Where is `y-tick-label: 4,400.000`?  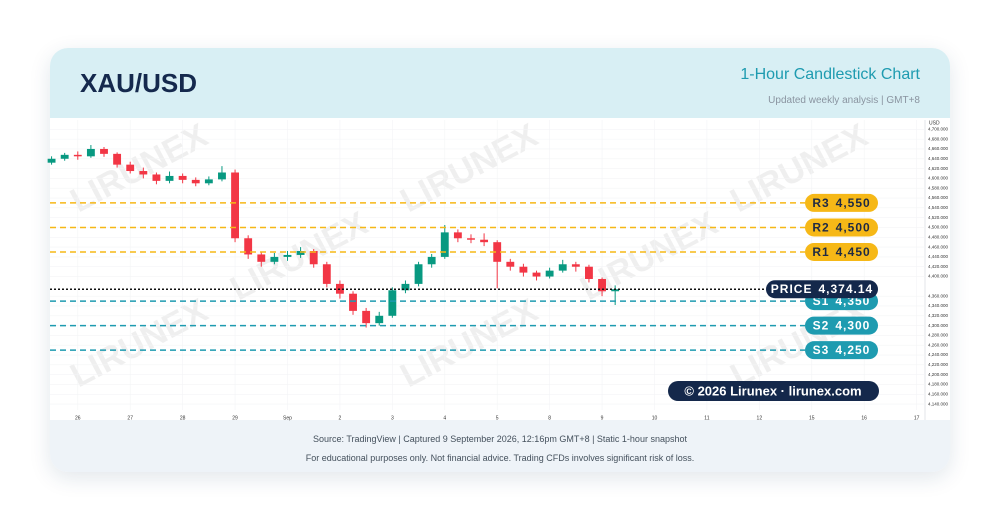
y-tick-label: 4,400.000 is located at coordinates (938, 276).